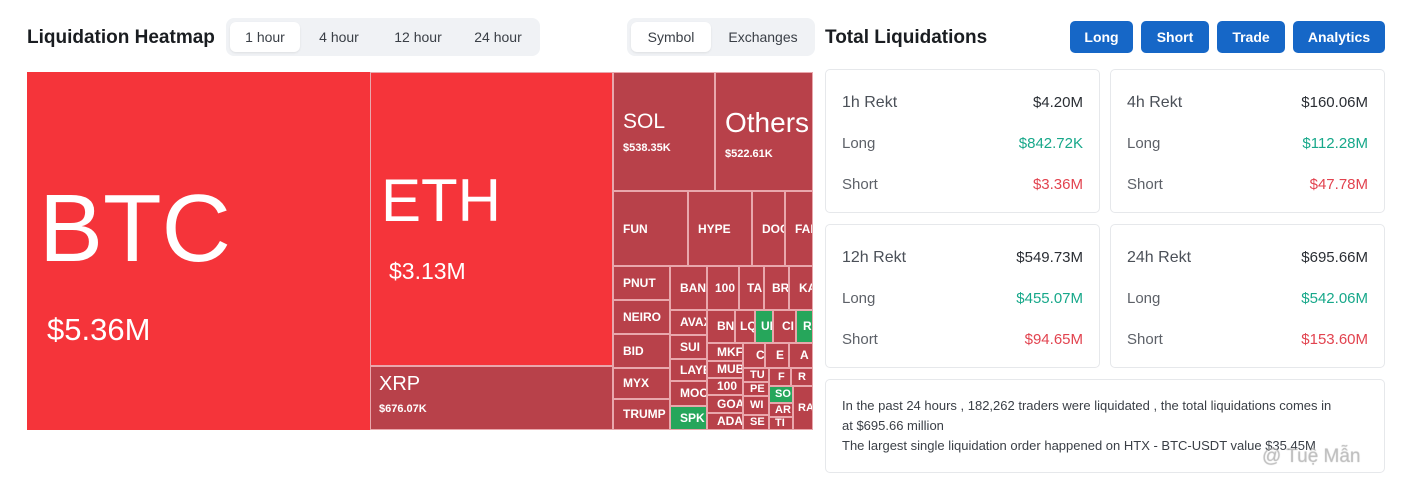  What do you see at coordinates (1175, 37) in the screenshot?
I see `short-button: Short` at bounding box center [1175, 37].